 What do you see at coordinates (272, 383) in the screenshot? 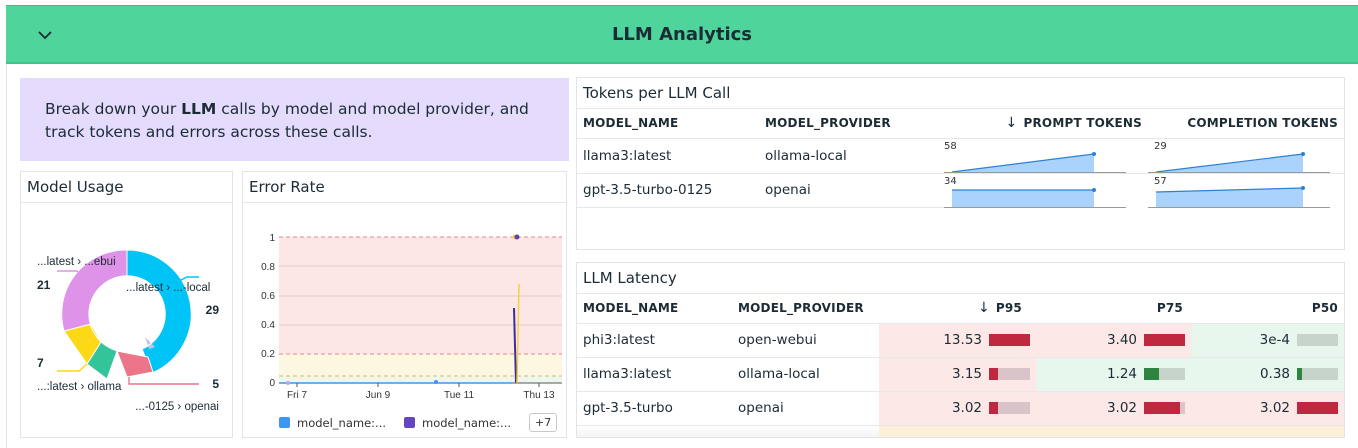
I see `svg-text: 0` at bounding box center [272, 383].